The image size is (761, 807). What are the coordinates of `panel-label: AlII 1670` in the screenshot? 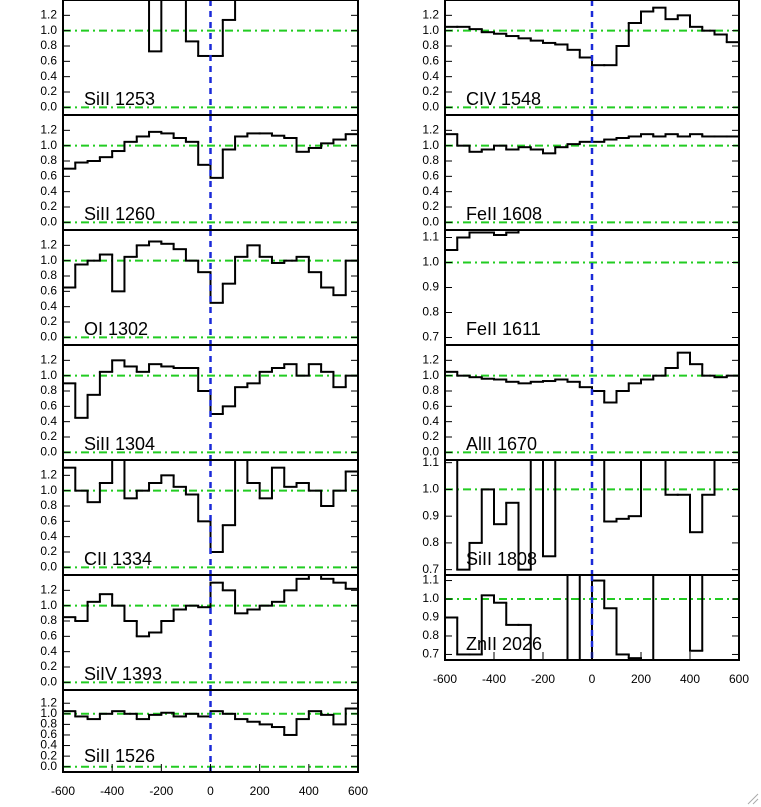 It's located at (501, 444).